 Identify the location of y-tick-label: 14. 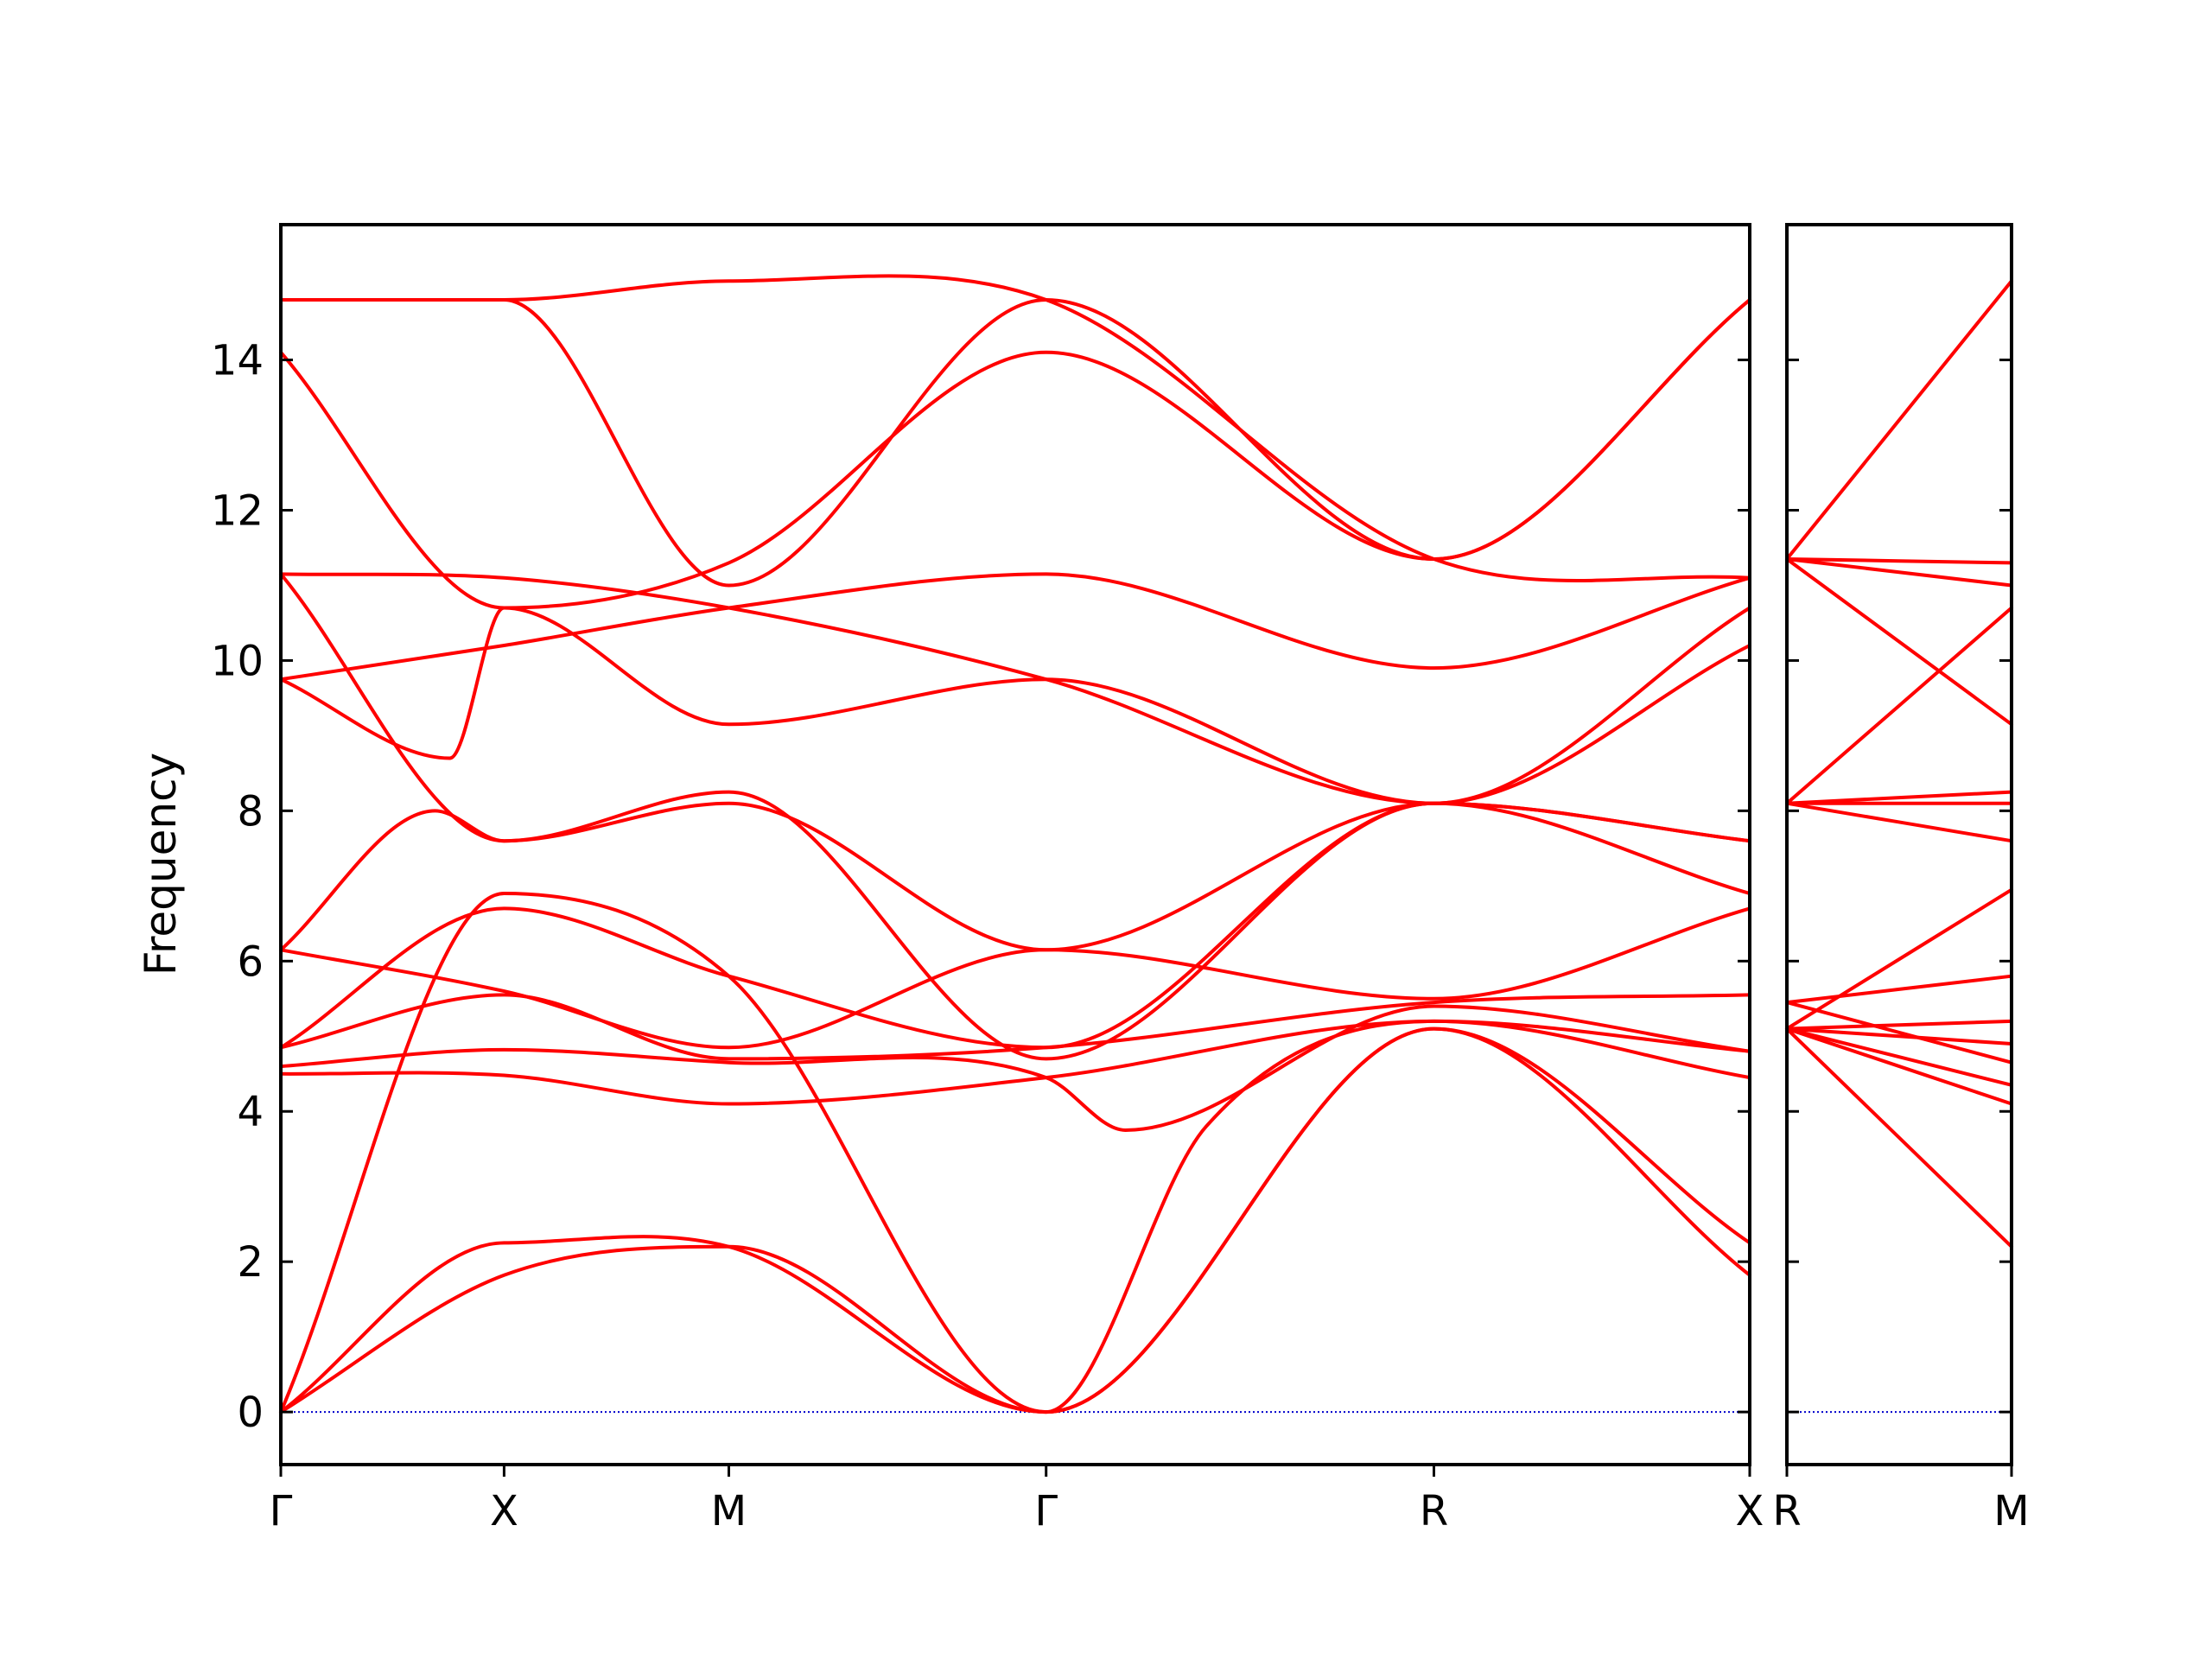
(237, 361).